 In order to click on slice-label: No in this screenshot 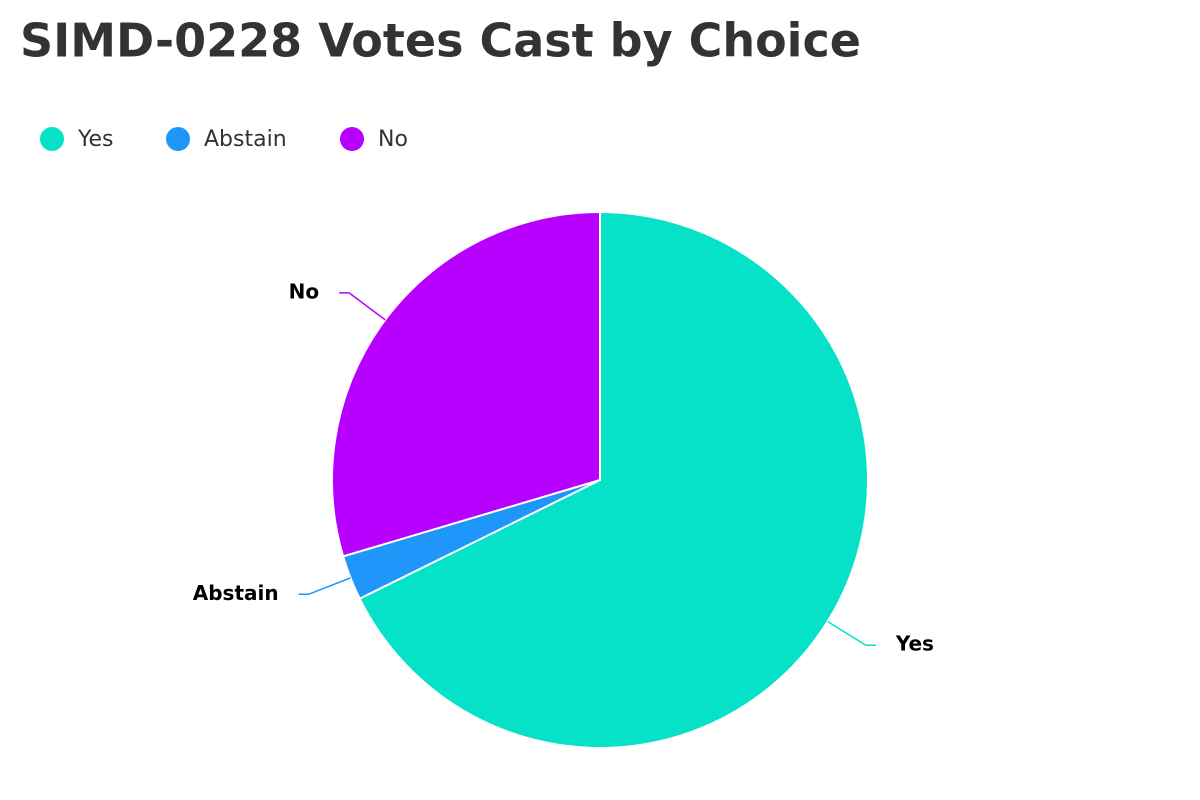, I will do `click(304, 291)`.